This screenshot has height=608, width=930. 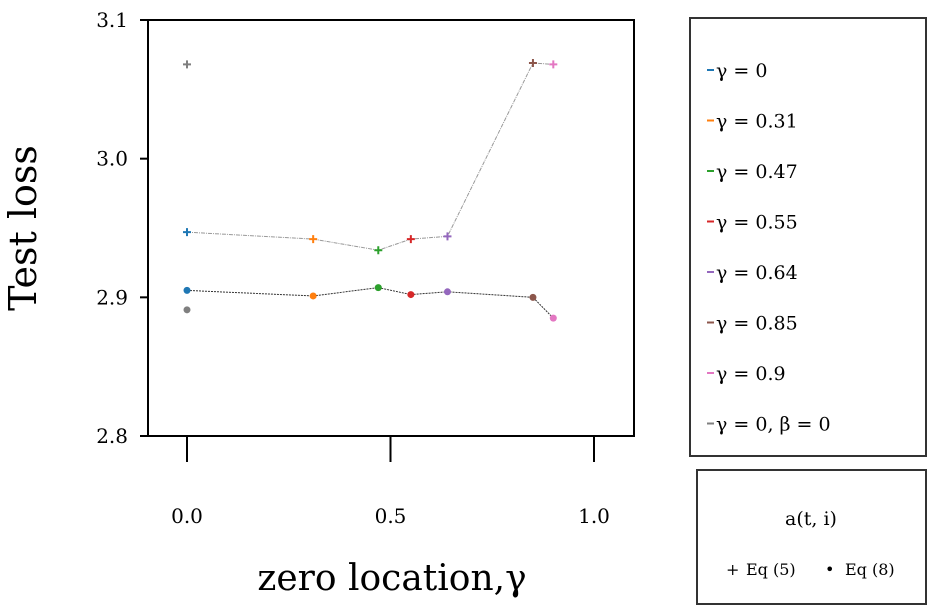 I want to click on legend-label: γ = 0, so click(x=741, y=71).